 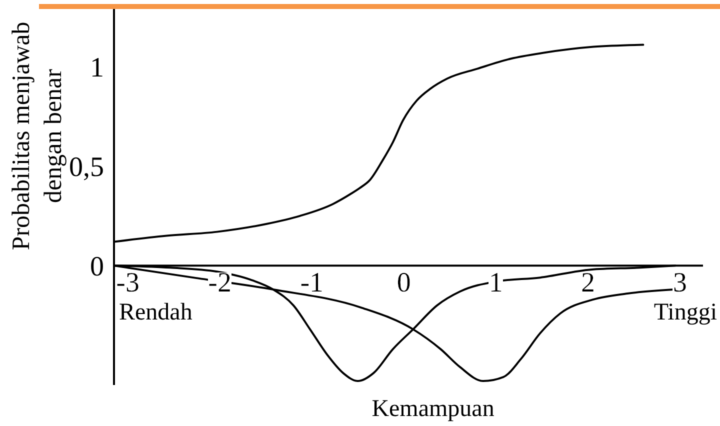 What do you see at coordinates (587, 283) in the screenshot?
I see `x-tick-label: 2` at bounding box center [587, 283].